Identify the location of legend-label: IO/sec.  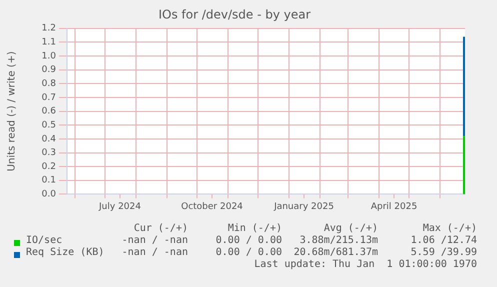
(44, 240).